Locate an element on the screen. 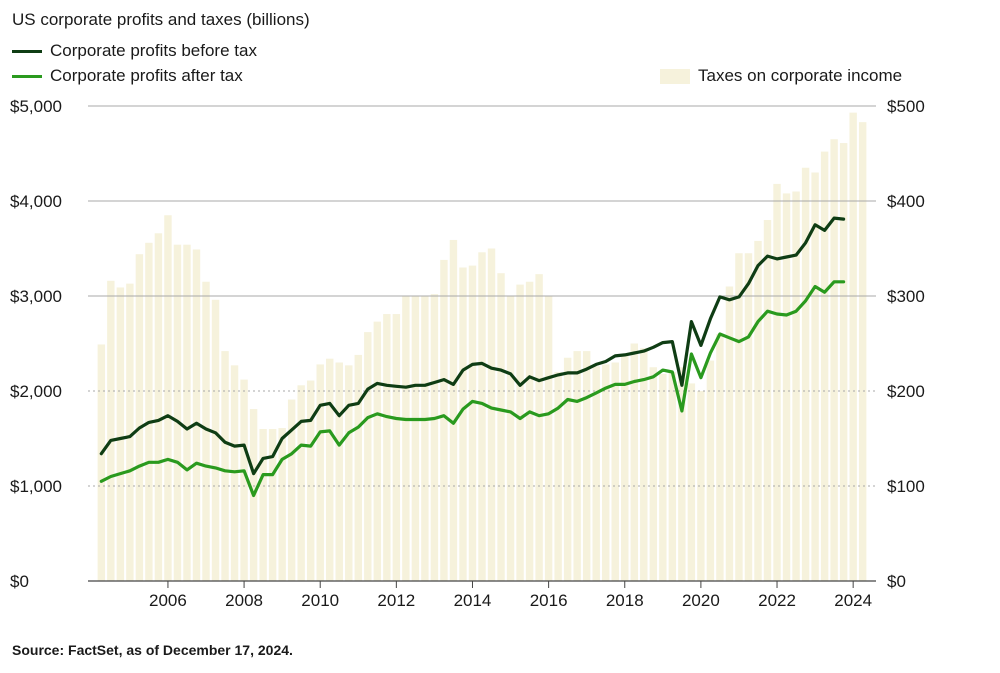 This screenshot has height=673, width=1000. y-right-tick-label: $0 is located at coordinates (896, 581).